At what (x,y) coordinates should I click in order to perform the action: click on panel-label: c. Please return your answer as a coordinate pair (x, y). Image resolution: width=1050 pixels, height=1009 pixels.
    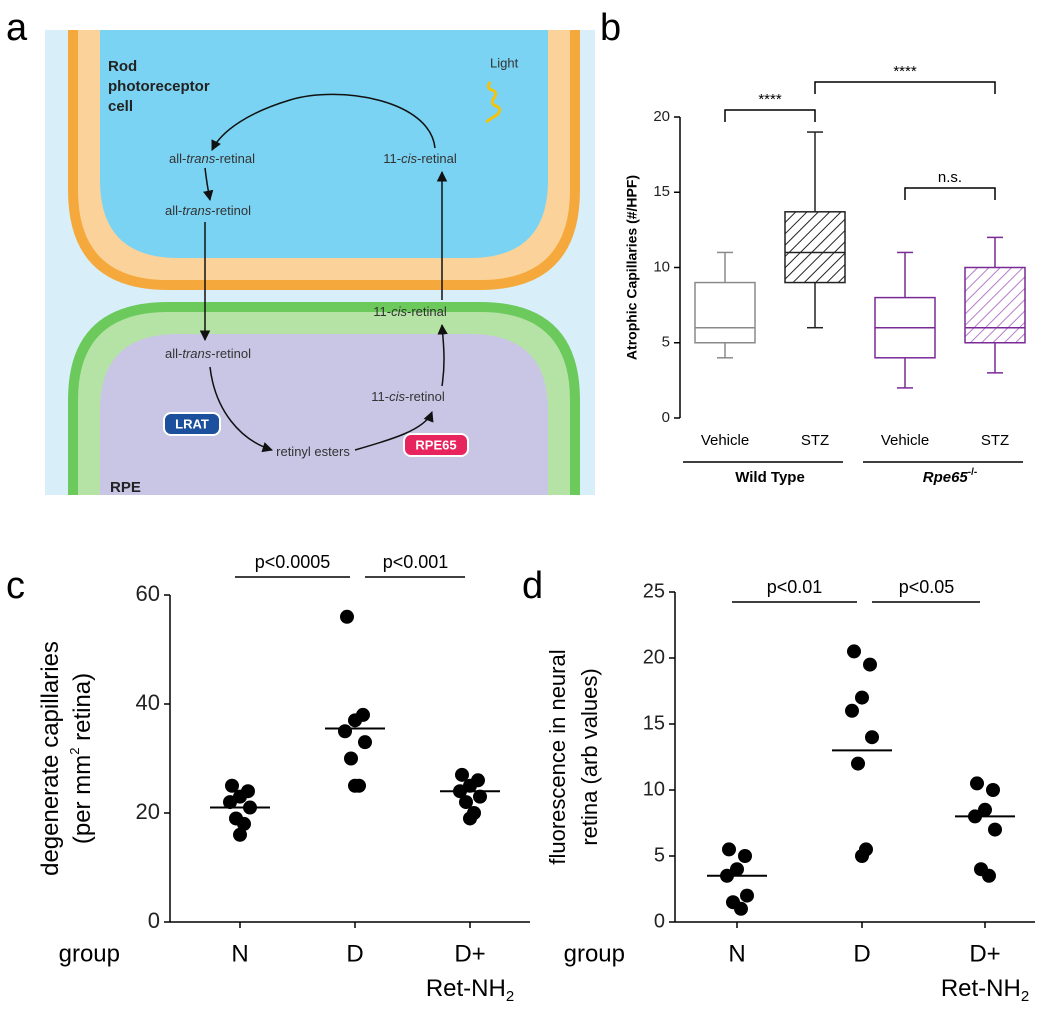
    Looking at the image, I should click on (15, 586).